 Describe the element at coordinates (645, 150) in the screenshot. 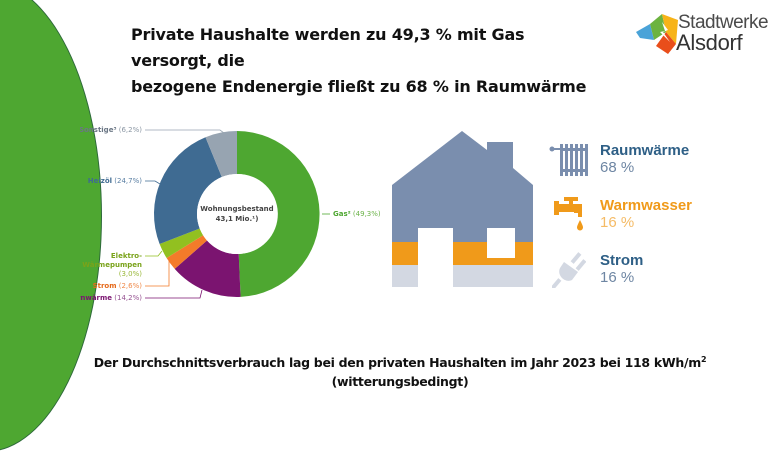

I see `legend-raumwaerme-name: Raumwärme` at that location.